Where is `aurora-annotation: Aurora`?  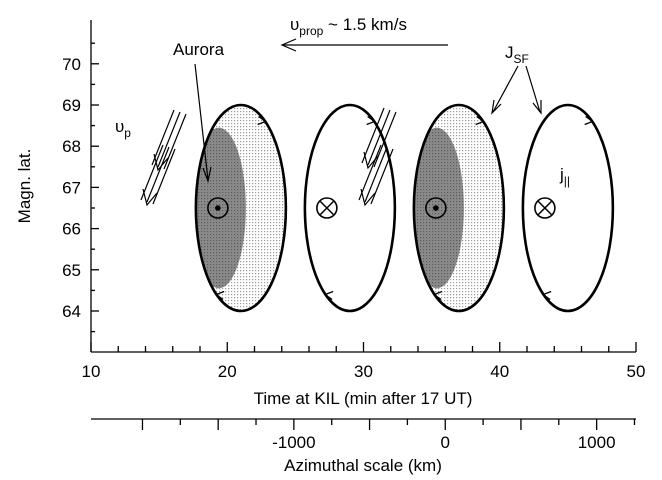
aurora-annotation: Aurora is located at coordinates (199, 112).